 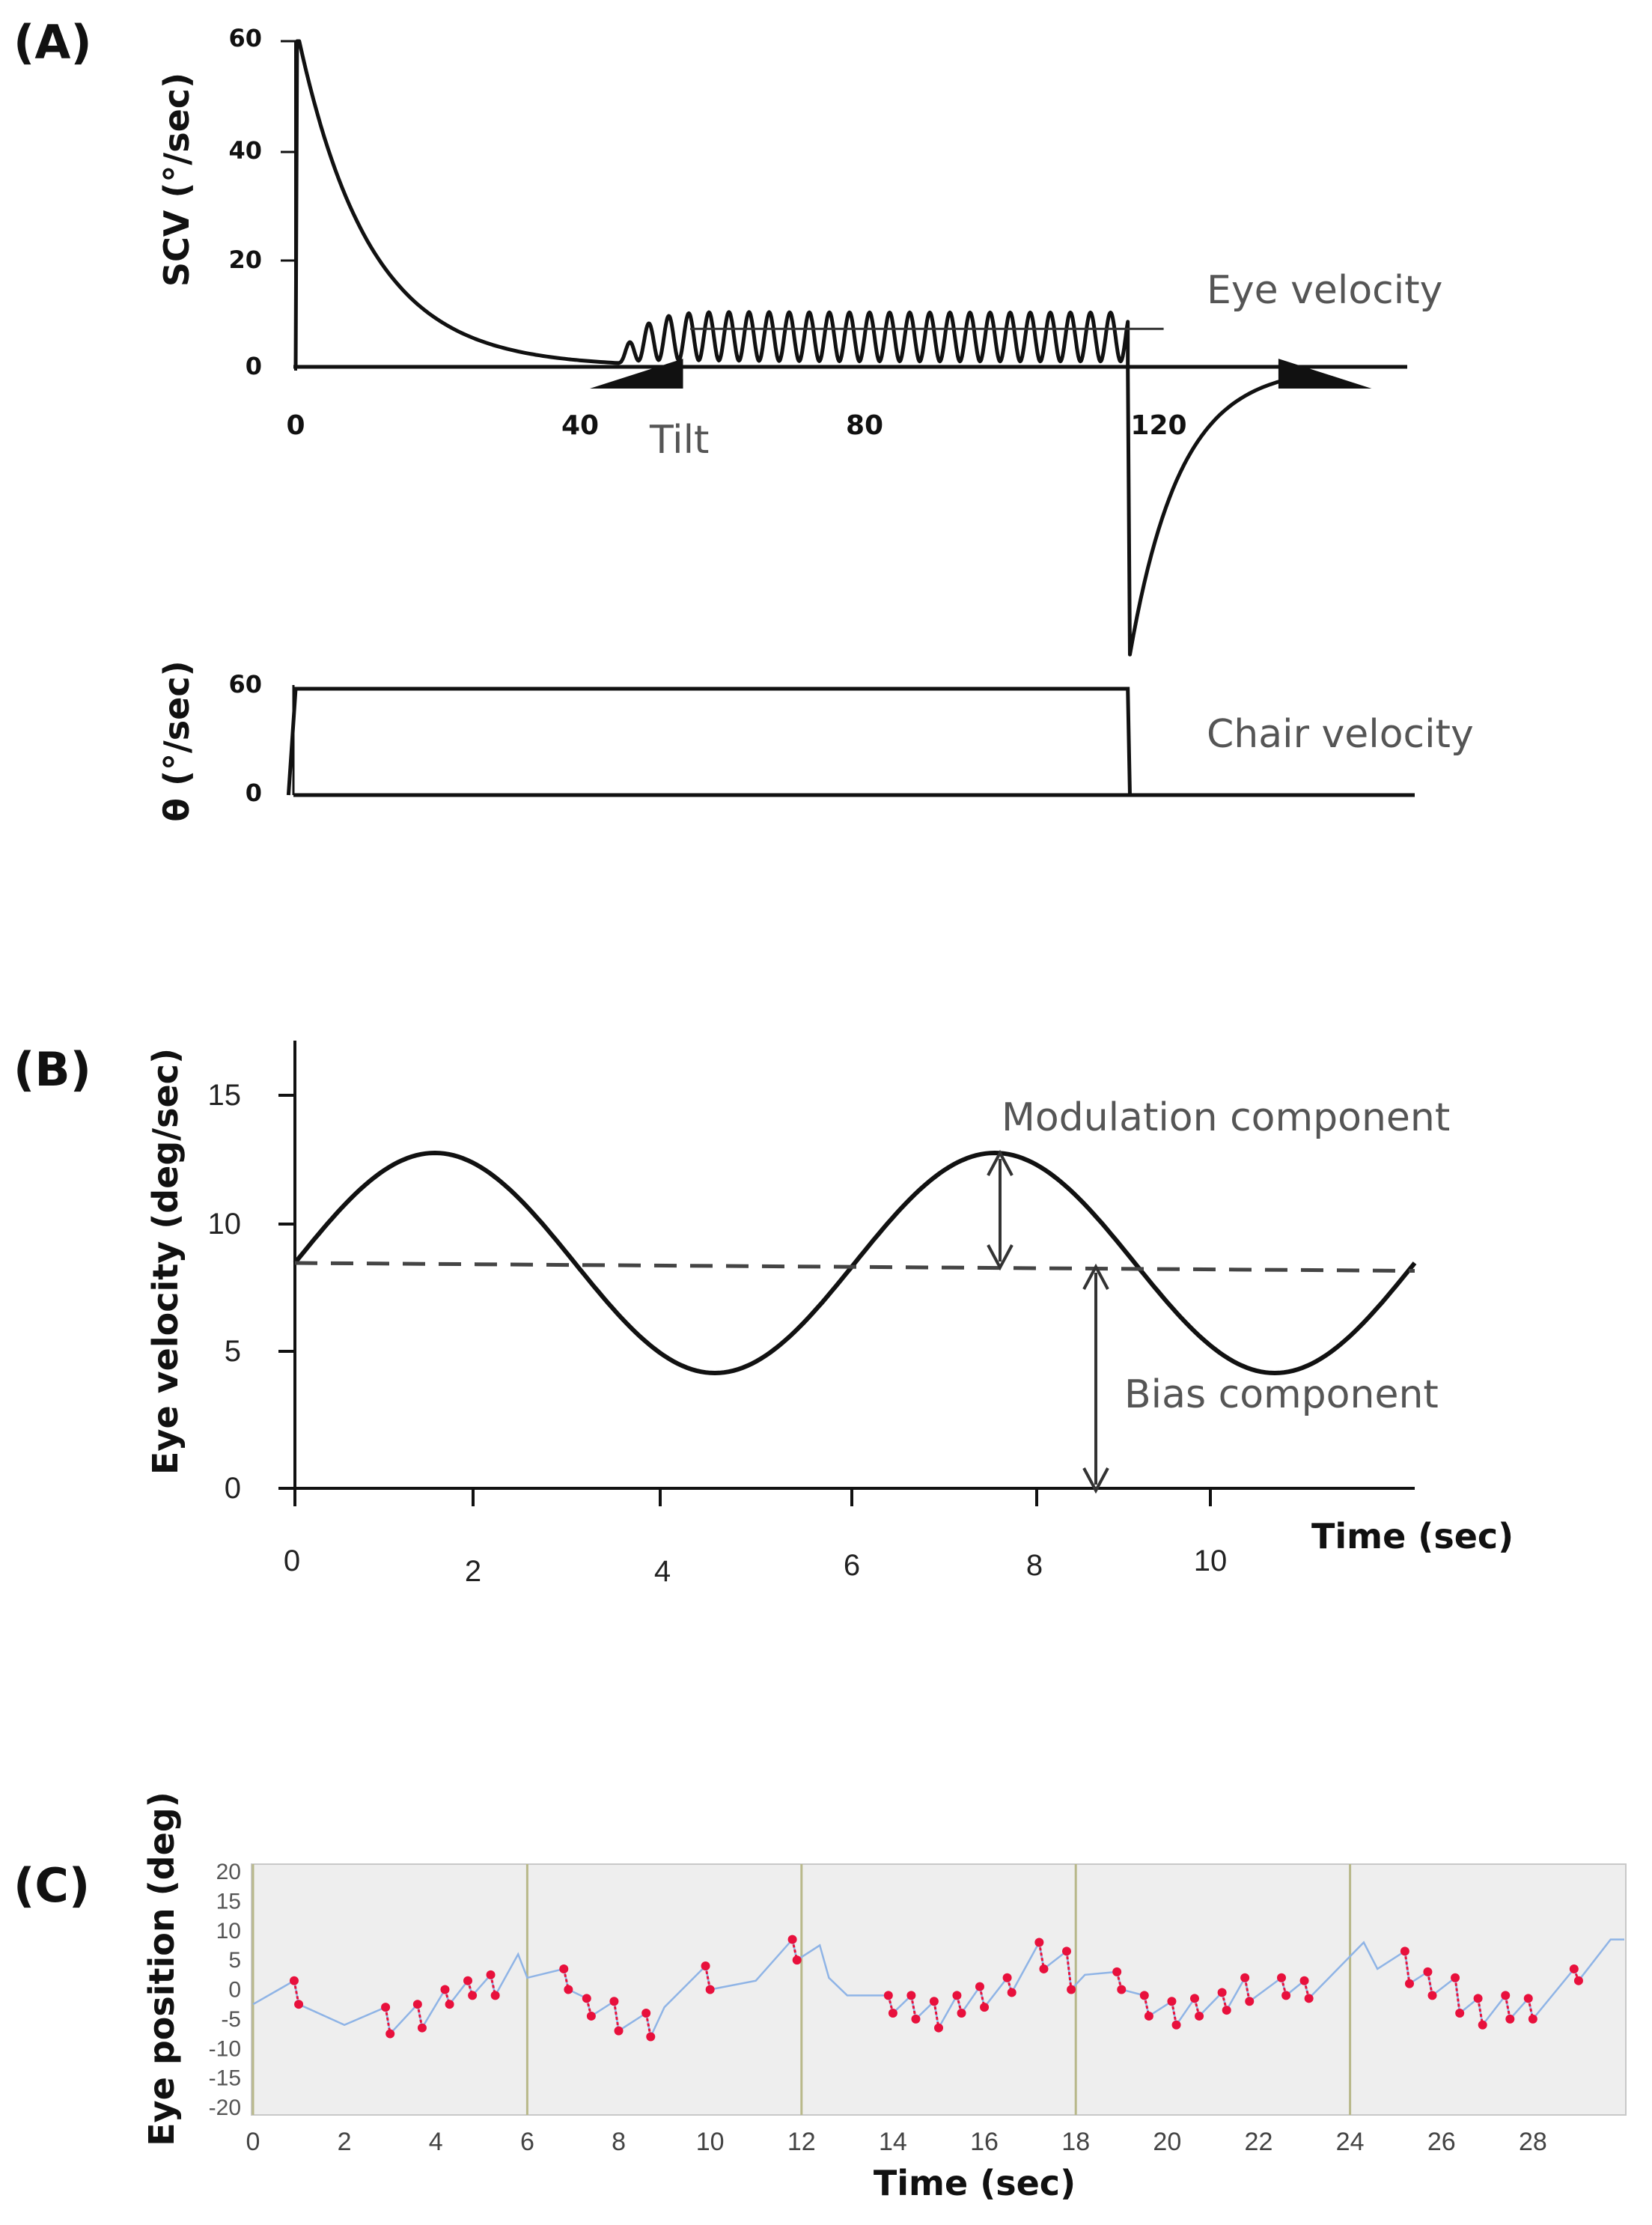 I want to click on panel-c-y-tick: -5, so click(x=231, y=2019).